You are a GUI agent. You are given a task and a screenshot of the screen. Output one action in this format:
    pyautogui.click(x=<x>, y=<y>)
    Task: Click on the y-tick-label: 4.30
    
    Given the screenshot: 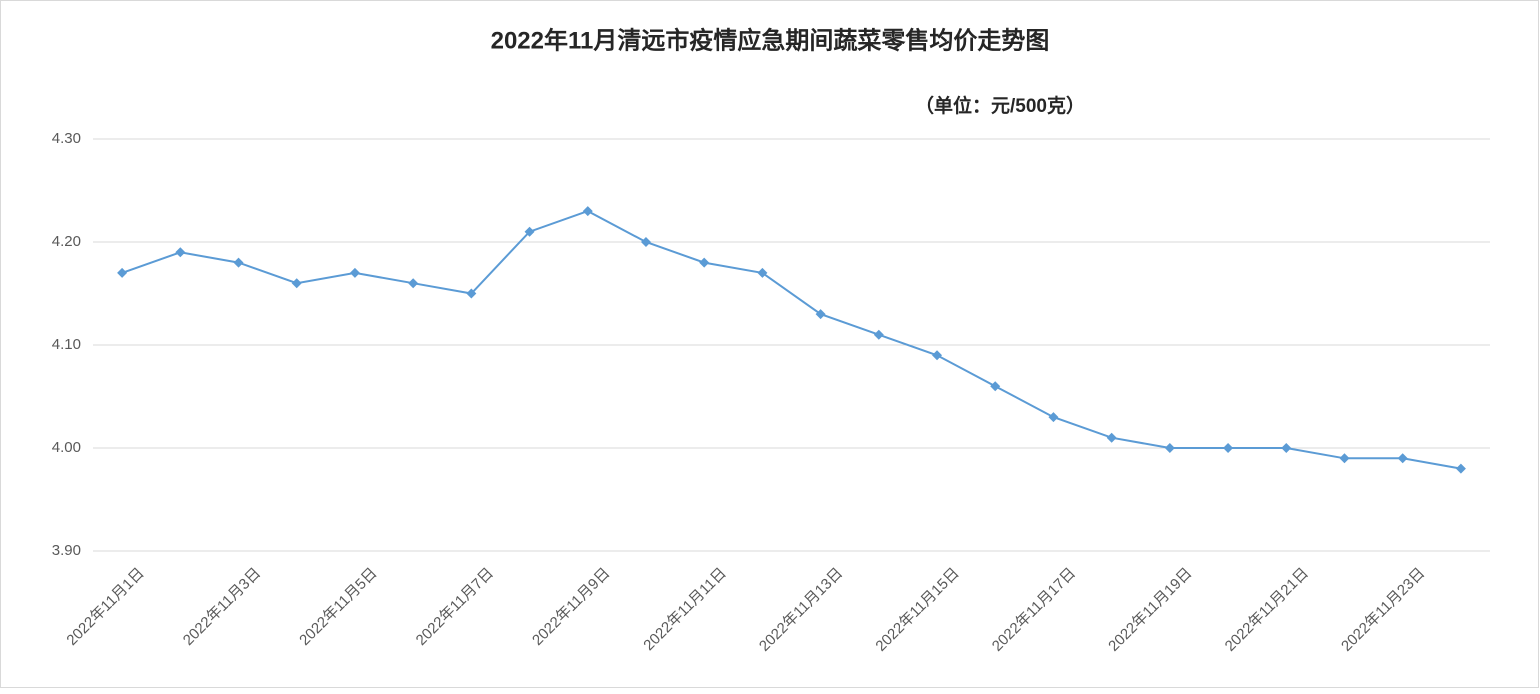 What is the action you would take?
    pyautogui.click(x=66, y=138)
    